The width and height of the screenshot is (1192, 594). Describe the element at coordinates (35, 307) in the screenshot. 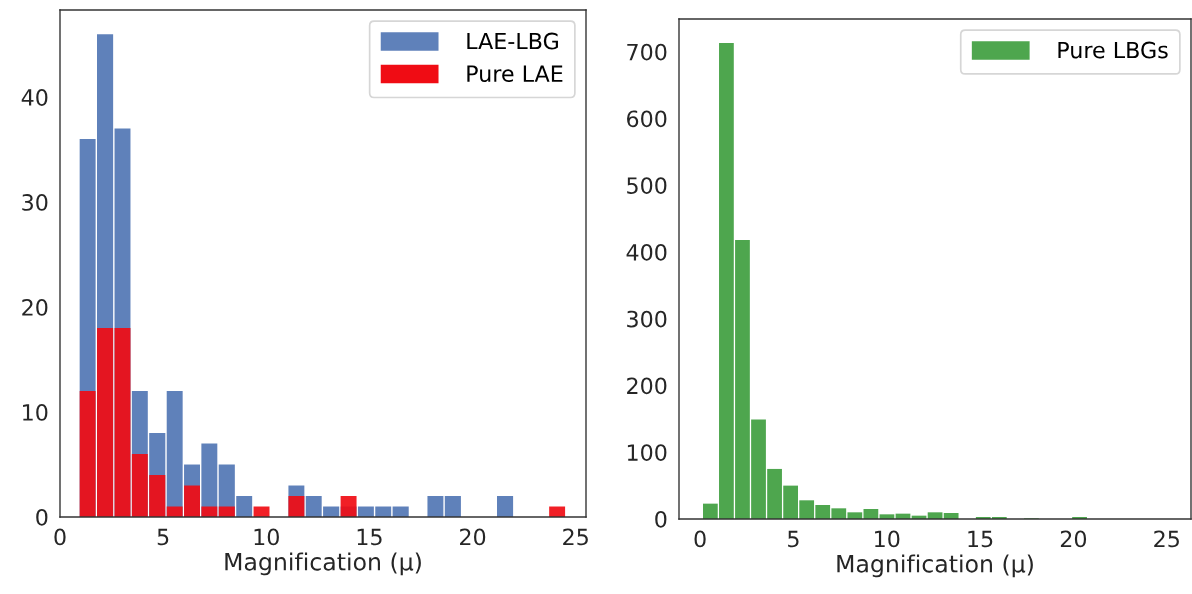

I see `y-tick-label: 20` at that location.